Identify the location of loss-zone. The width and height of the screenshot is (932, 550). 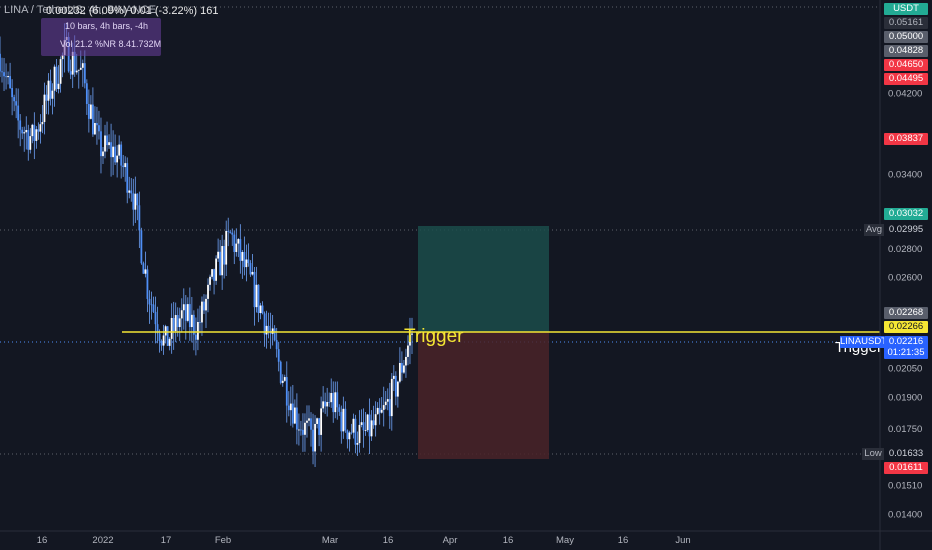
(483, 395).